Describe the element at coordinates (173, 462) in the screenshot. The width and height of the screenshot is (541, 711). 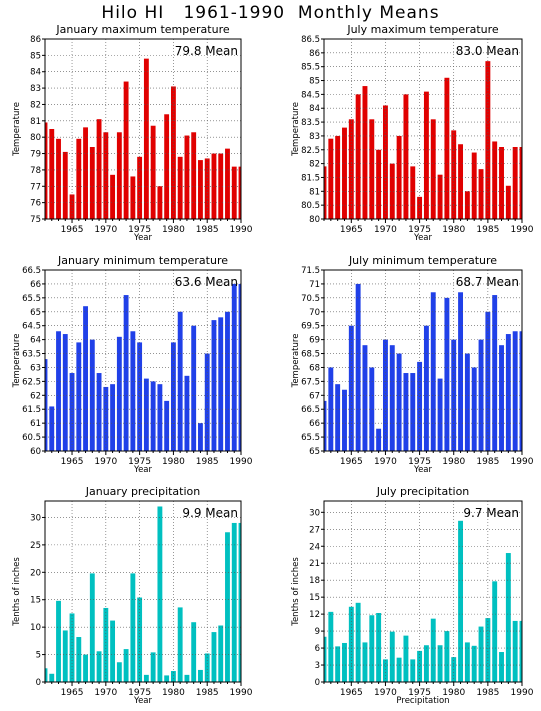
I see `x-tick-label: 1980` at that location.